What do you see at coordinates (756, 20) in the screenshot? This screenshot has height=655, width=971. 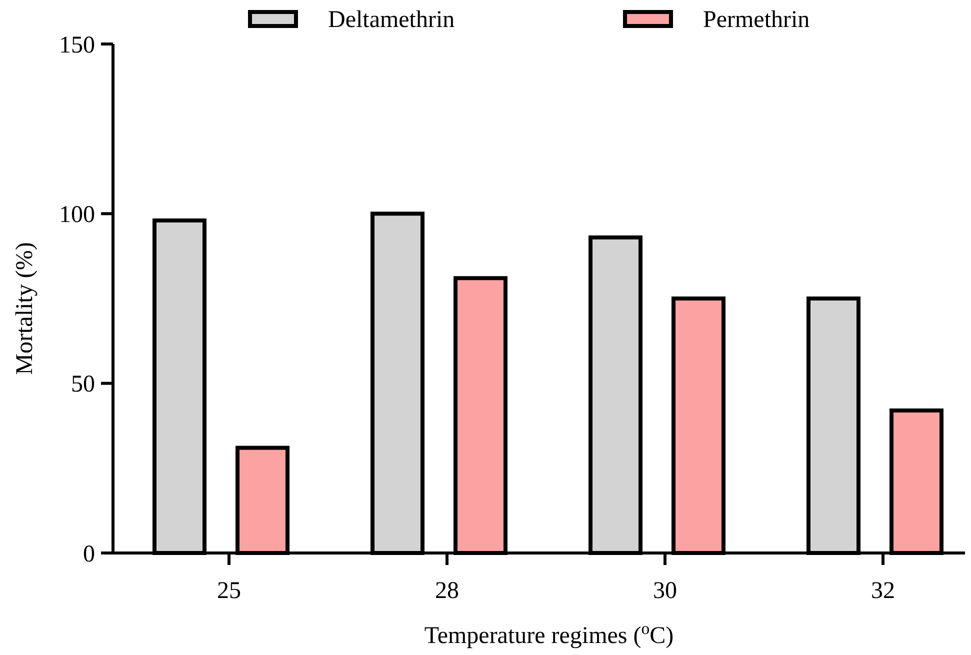 I see `legend-label: Permethrin` at bounding box center [756, 20].